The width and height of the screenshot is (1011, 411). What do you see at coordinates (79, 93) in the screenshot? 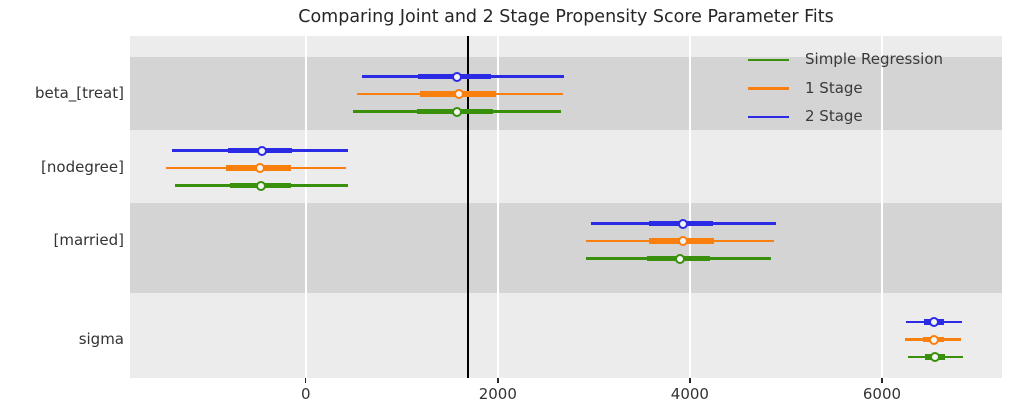
I see `y-axis-label: beta_[treat]` at bounding box center [79, 93].